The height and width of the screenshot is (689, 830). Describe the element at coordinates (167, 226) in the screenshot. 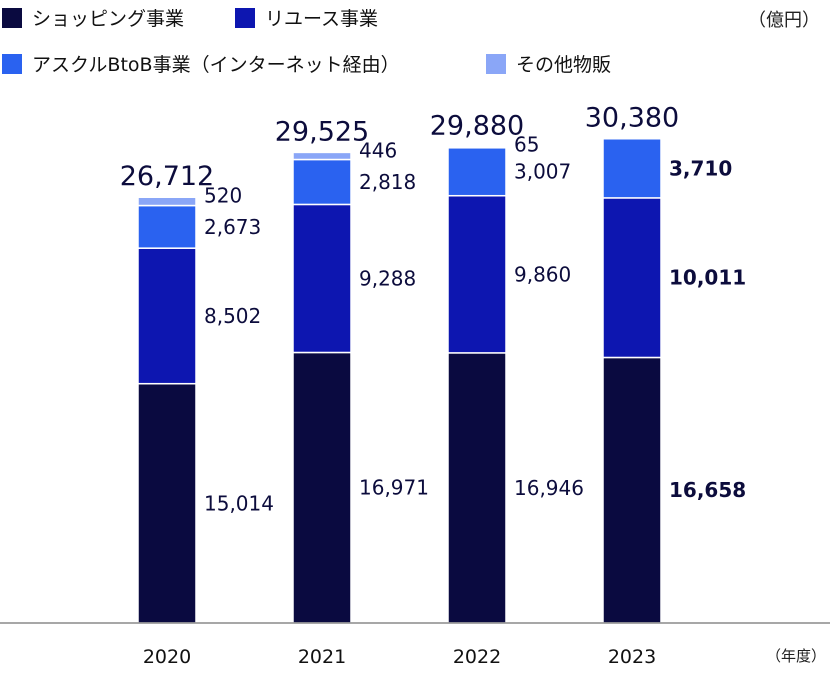

I see `bar-askul-2020` at that location.